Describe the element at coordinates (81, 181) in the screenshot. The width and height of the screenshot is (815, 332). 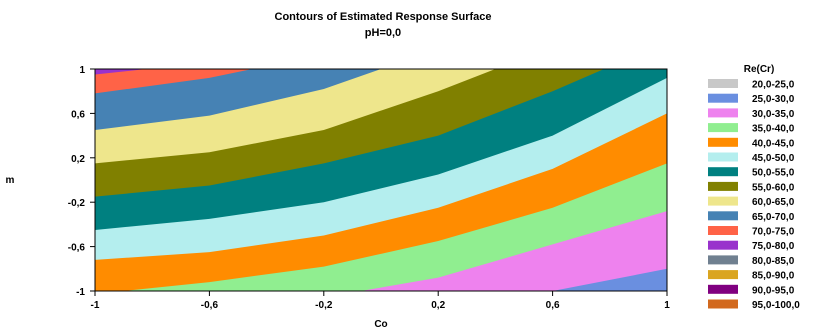
I see `y-axis-ticks: -1 -0,6 -0,2 0,2 0,6 1` at that location.